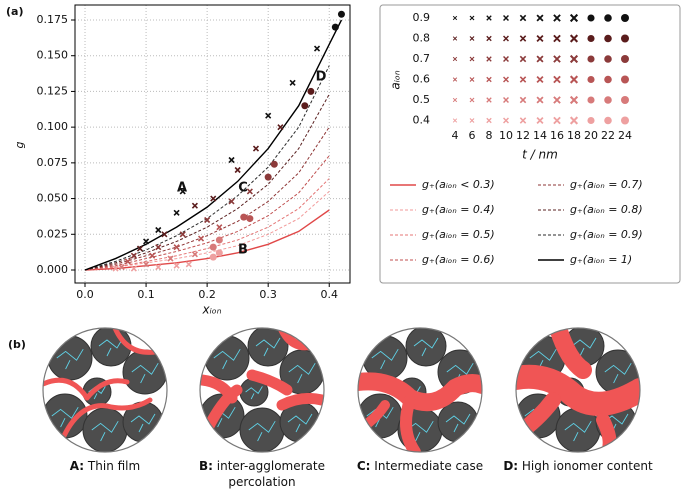 Image resolution: width=685 pixels, height=499 pixels. What do you see at coordinates (608, 135) in the screenshot?
I see `legend-grid-t-label: 22` at bounding box center [608, 135].